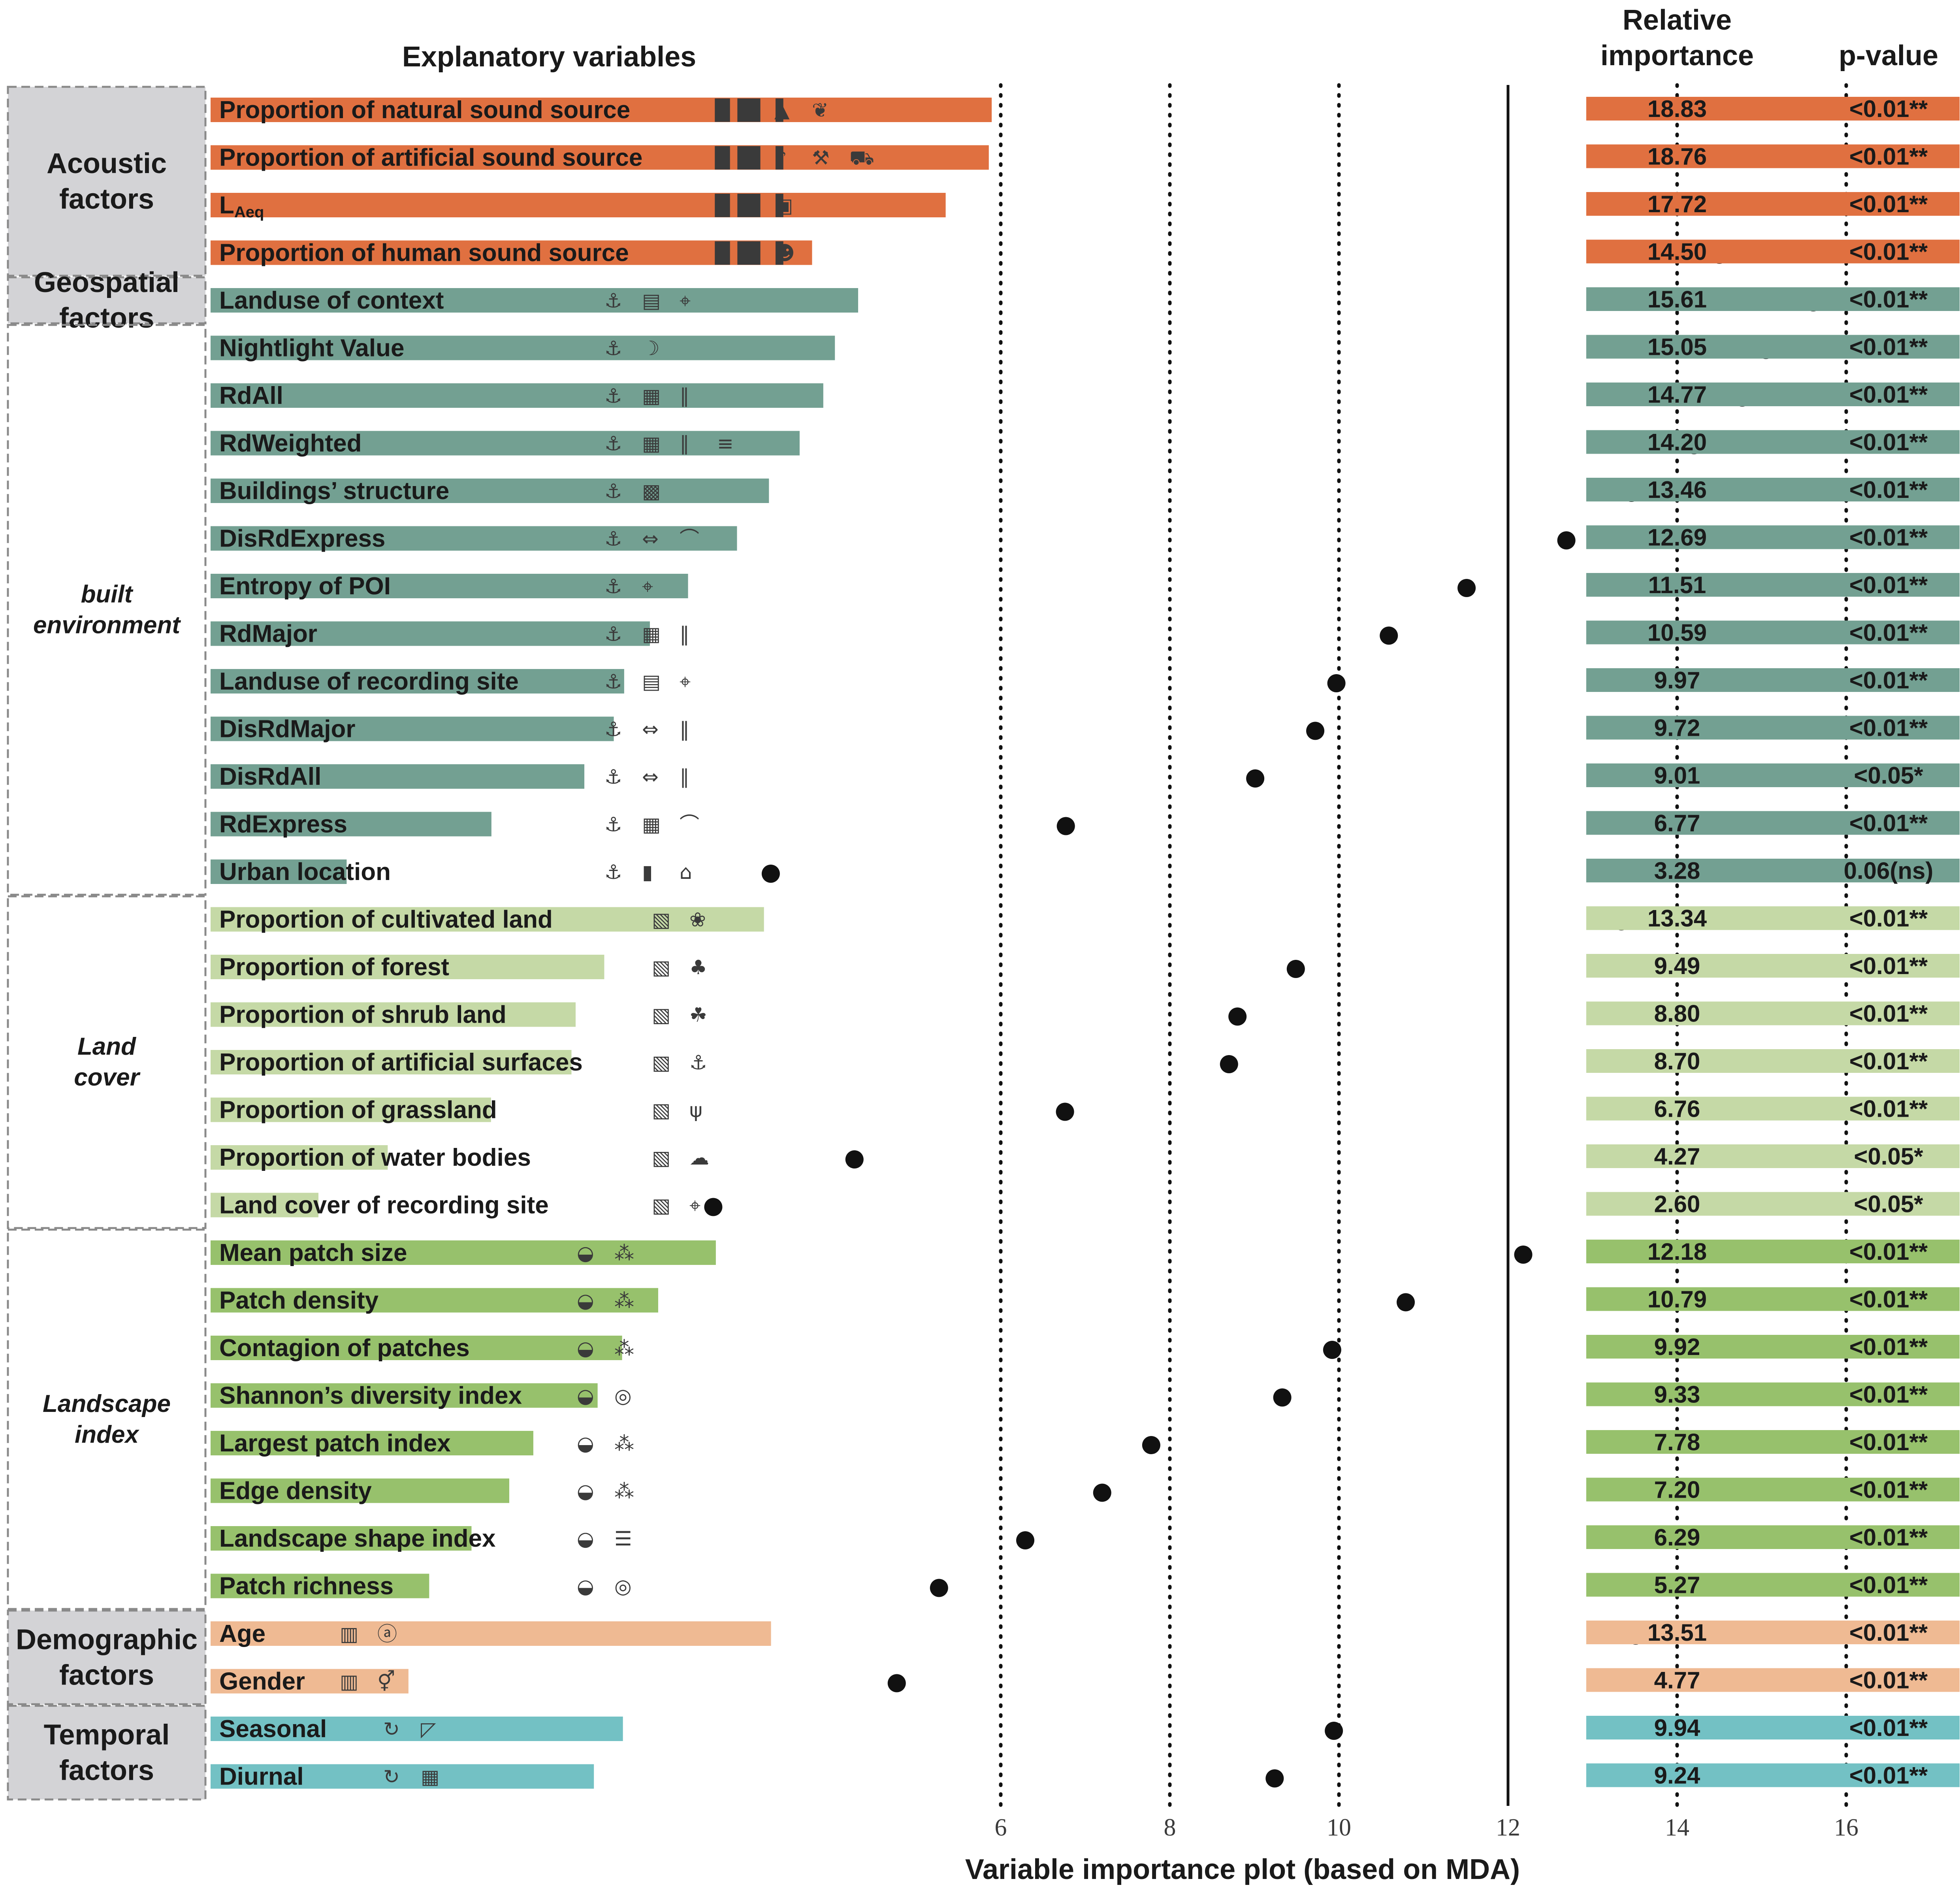 The width and height of the screenshot is (1960, 1894). What do you see at coordinates (1085, 586) in the screenshot?
I see `variable-row: Entropy of POI ⚓ ⌖ 11.51 <0.01**` at bounding box center [1085, 586].